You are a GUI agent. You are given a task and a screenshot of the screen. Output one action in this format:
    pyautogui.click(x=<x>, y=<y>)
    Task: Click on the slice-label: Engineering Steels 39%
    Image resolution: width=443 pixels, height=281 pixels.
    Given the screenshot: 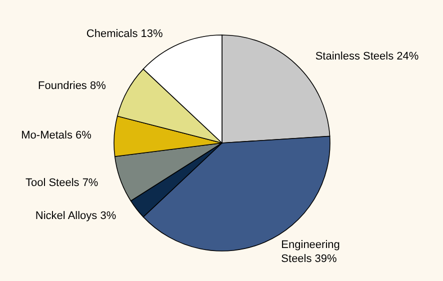 What is the action you would take?
    pyautogui.click(x=310, y=251)
    